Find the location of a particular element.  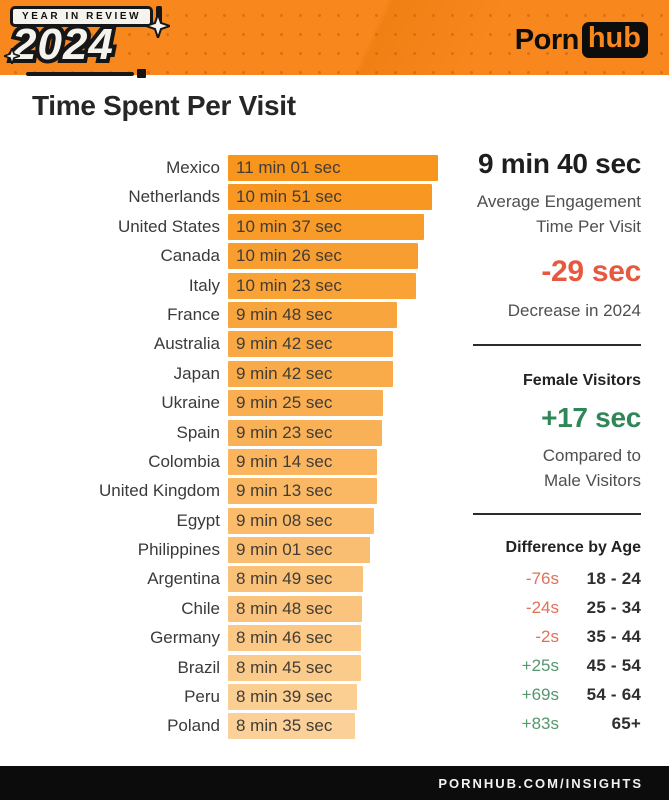

country-label: Netherlands is located at coordinates (174, 197).